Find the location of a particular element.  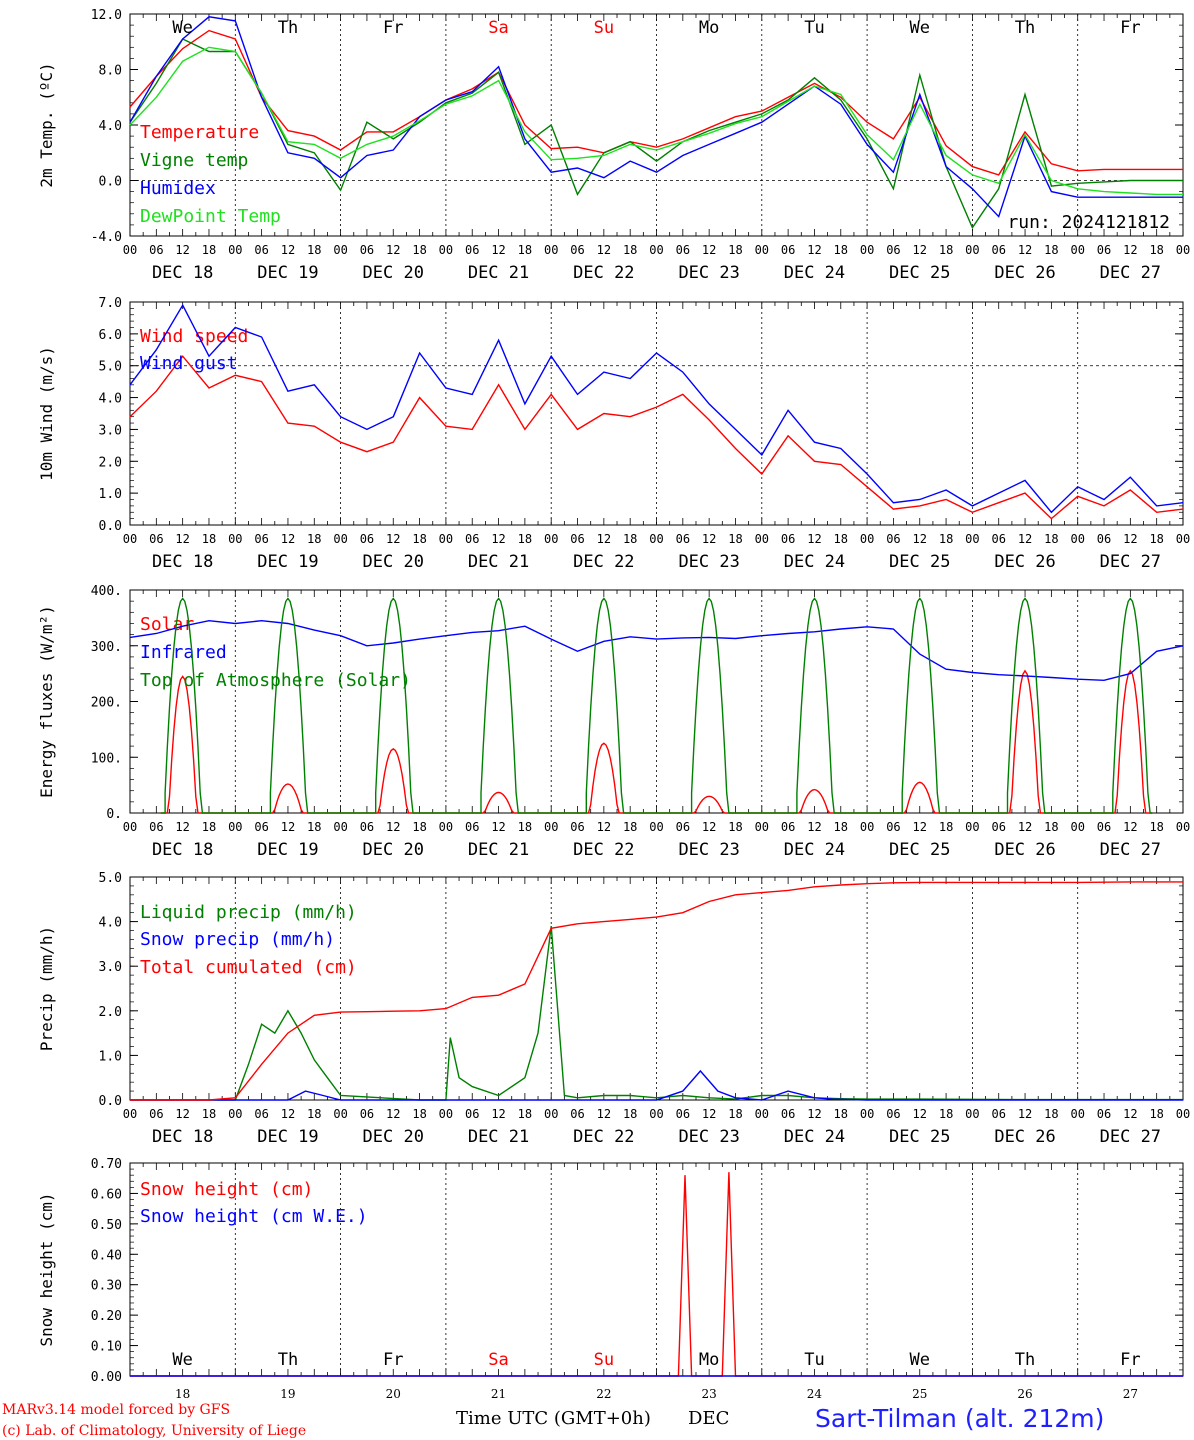

series-line-wind-gust is located at coordinates (656, 408).